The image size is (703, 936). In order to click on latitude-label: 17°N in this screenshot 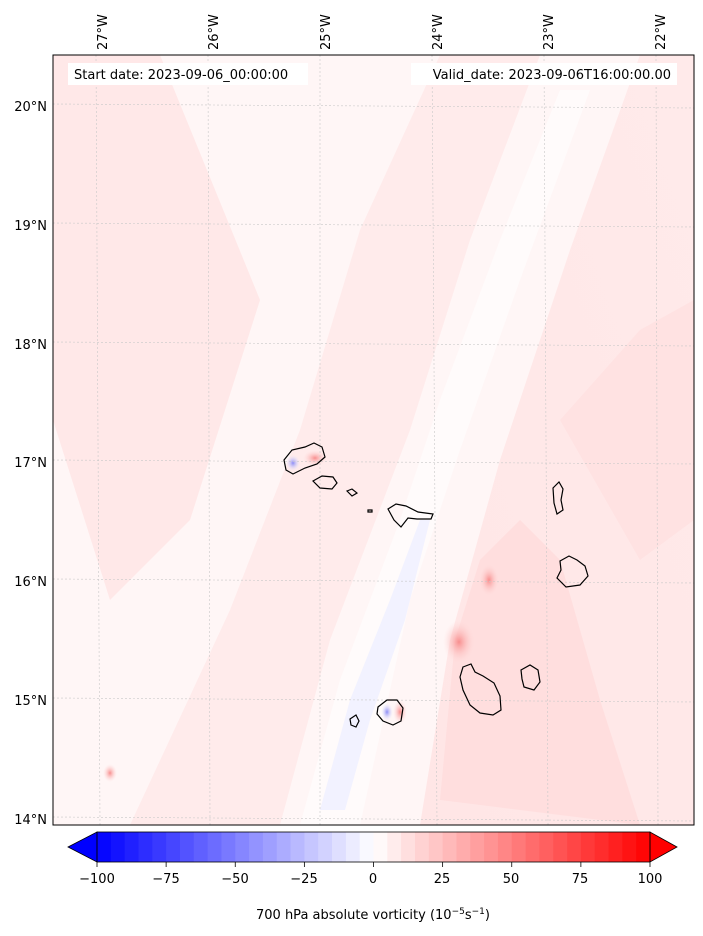, I will do `click(30, 463)`.